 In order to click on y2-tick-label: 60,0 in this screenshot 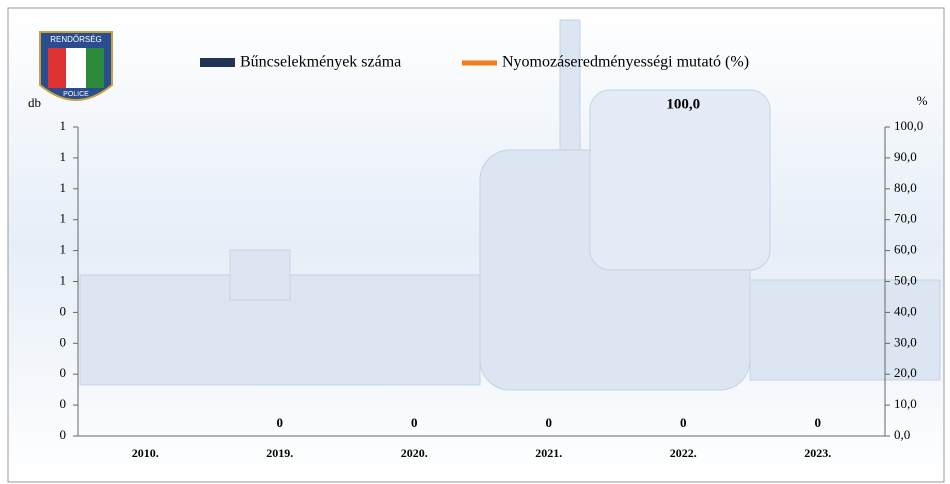, I will do `click(905, 249)`.